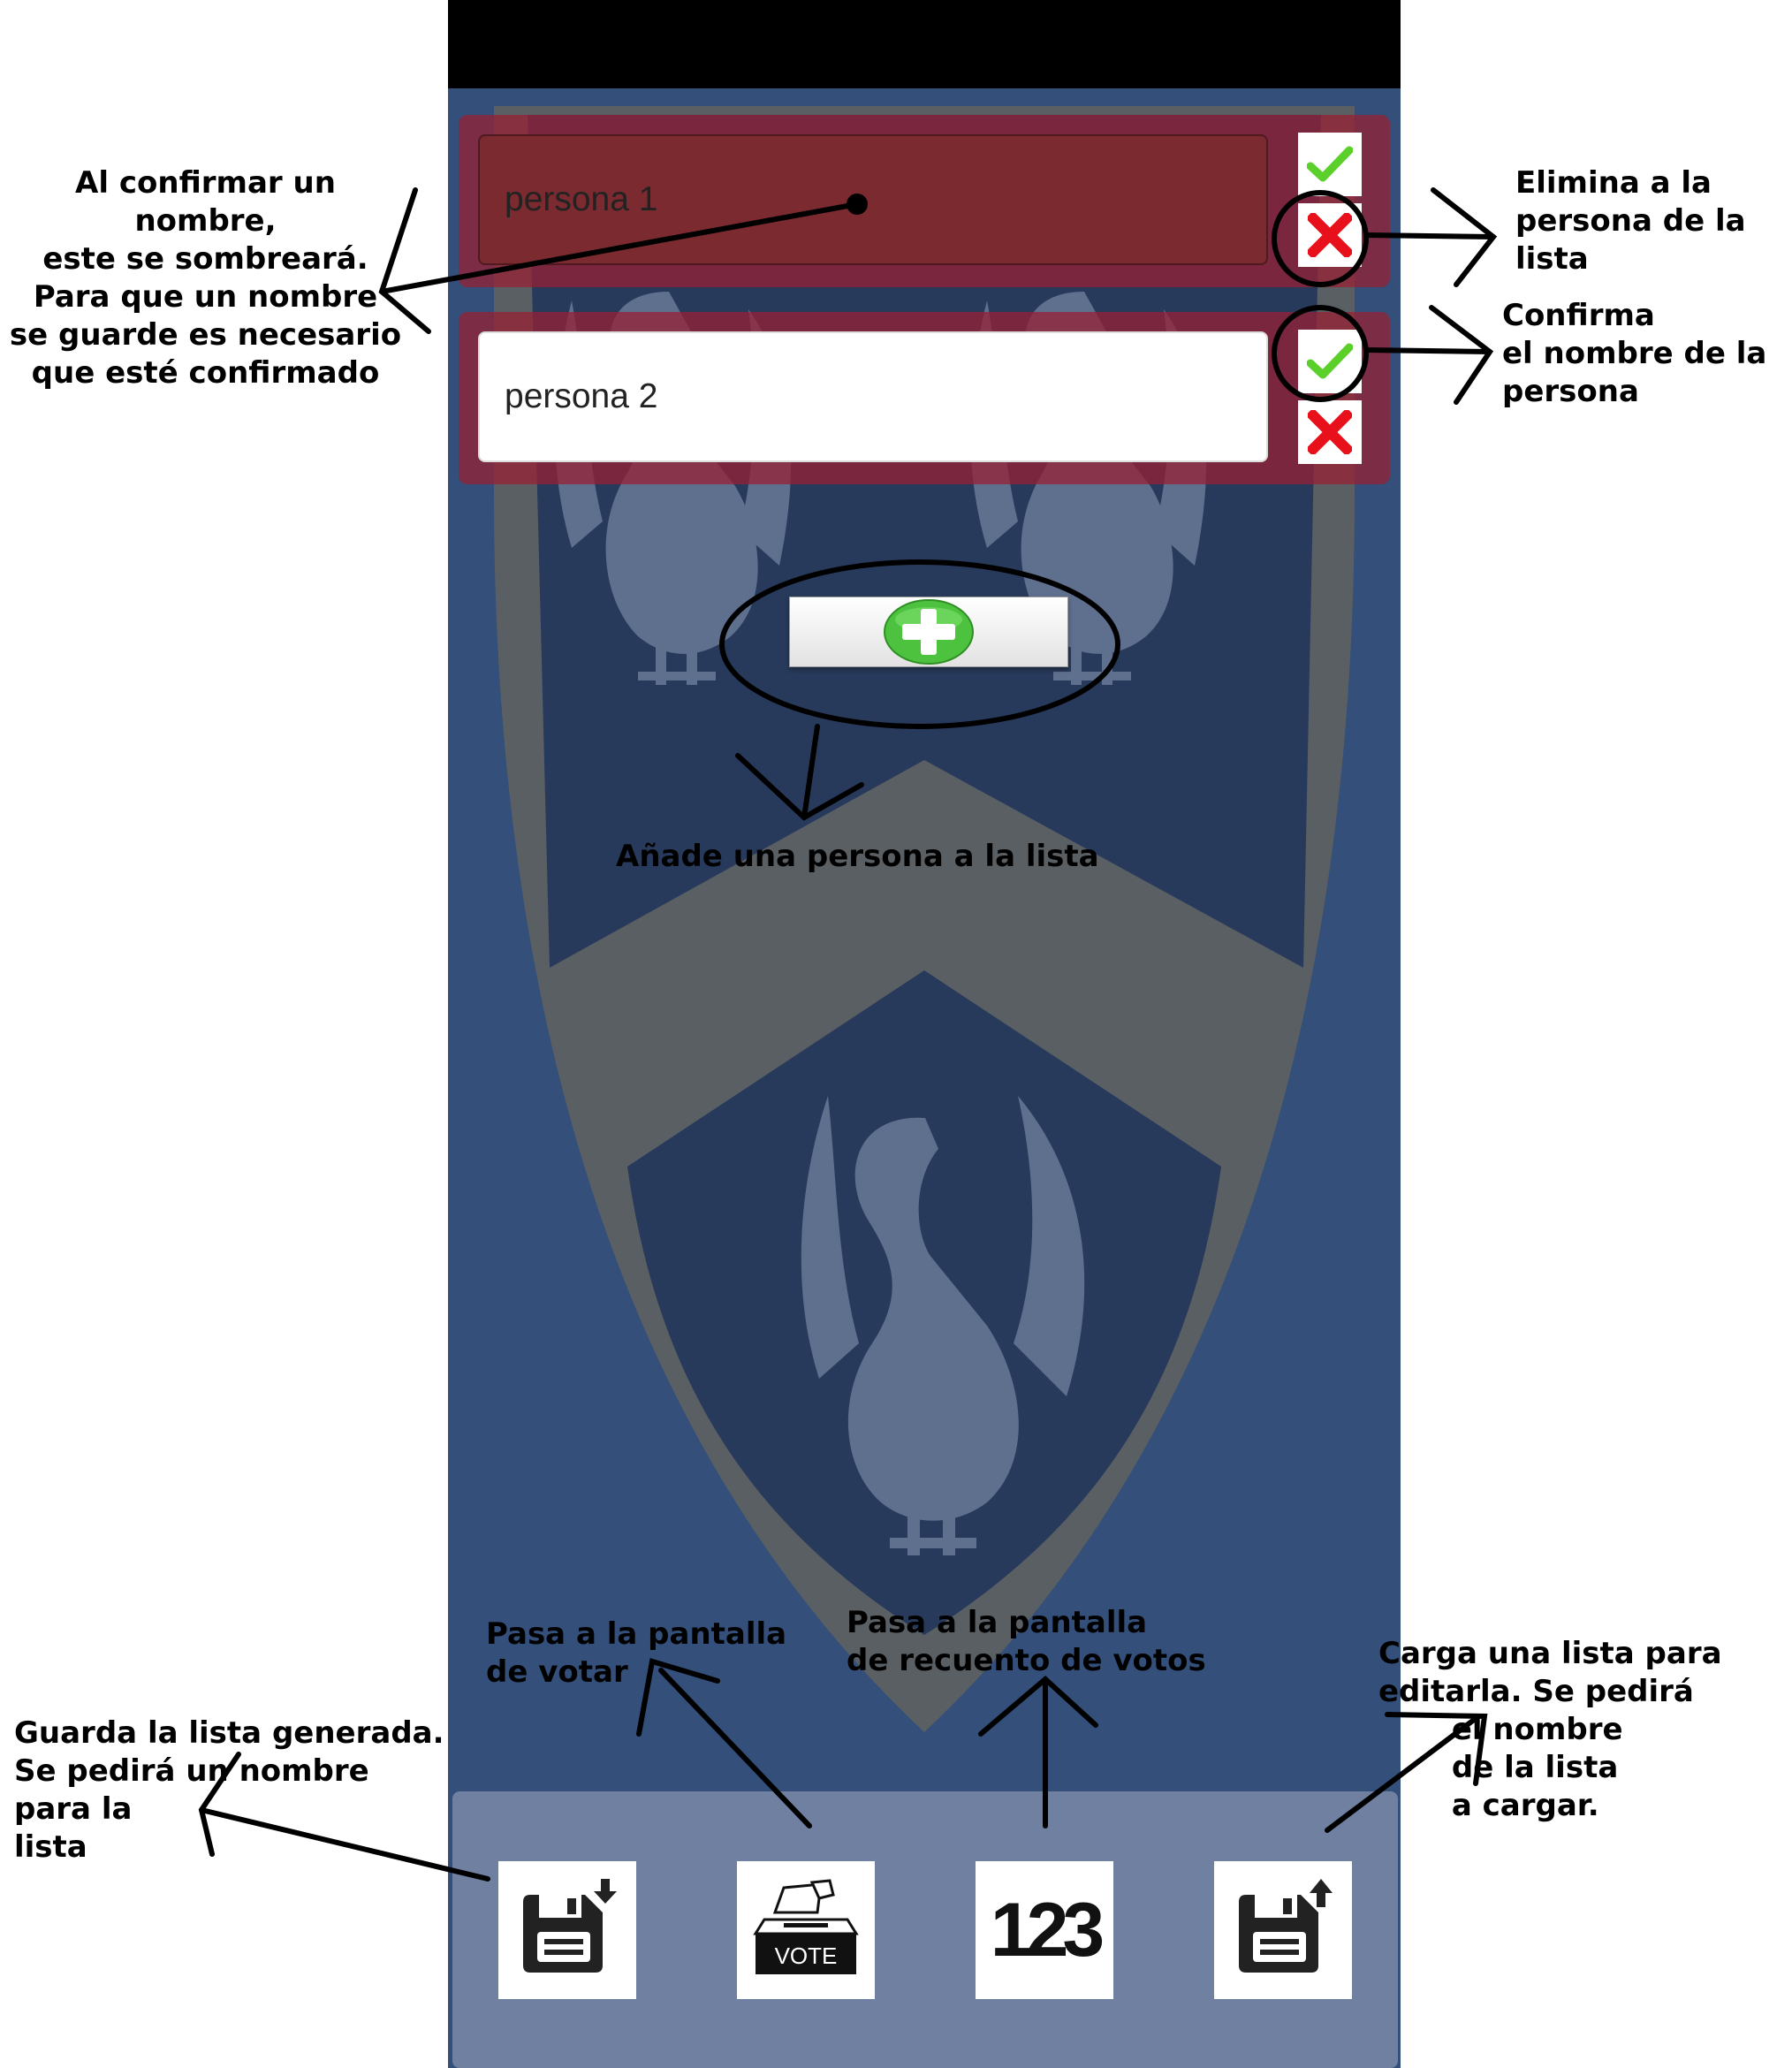 The width and height of the screenshot is (1792, 2068). Describe the element at coordinates (636, 1653) in the screenshot. I see `annotation-go-vote: Pasa a la pantalla de votar` at that location.